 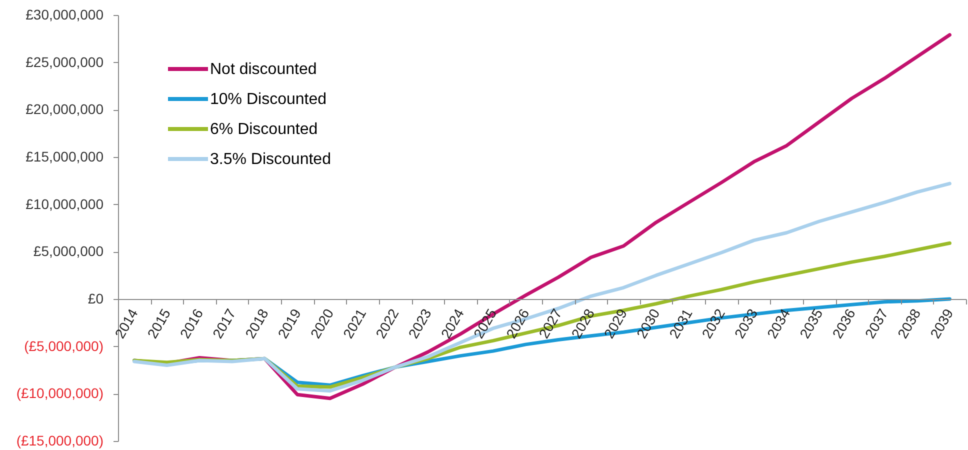 What do you see at coordinates (60, 440) in the screenshot?
I see `y-tick-label: (£15,000,000)` at bounding box center [60, 440].